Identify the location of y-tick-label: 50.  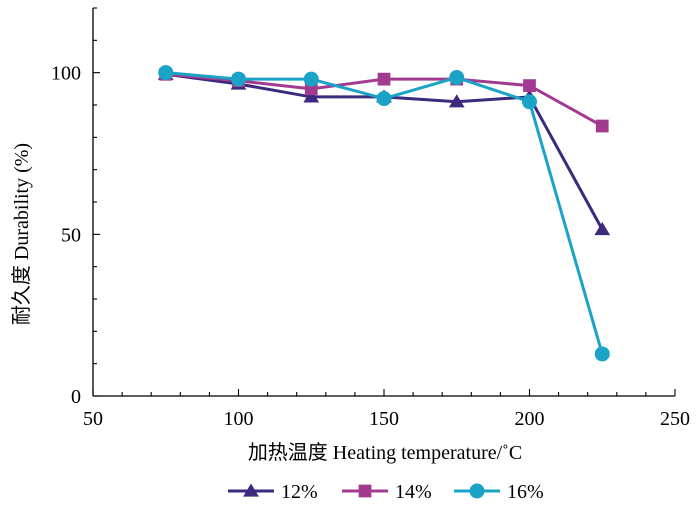
(71, 235).